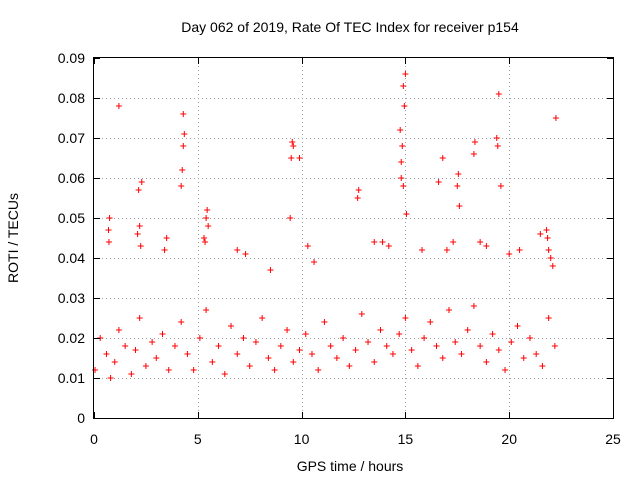 The width and height of the screenshot is (640, 480). Describe the element at coordinates (71, 298) in the screenshot. I see `y-tick-label: 0.03` at that location.